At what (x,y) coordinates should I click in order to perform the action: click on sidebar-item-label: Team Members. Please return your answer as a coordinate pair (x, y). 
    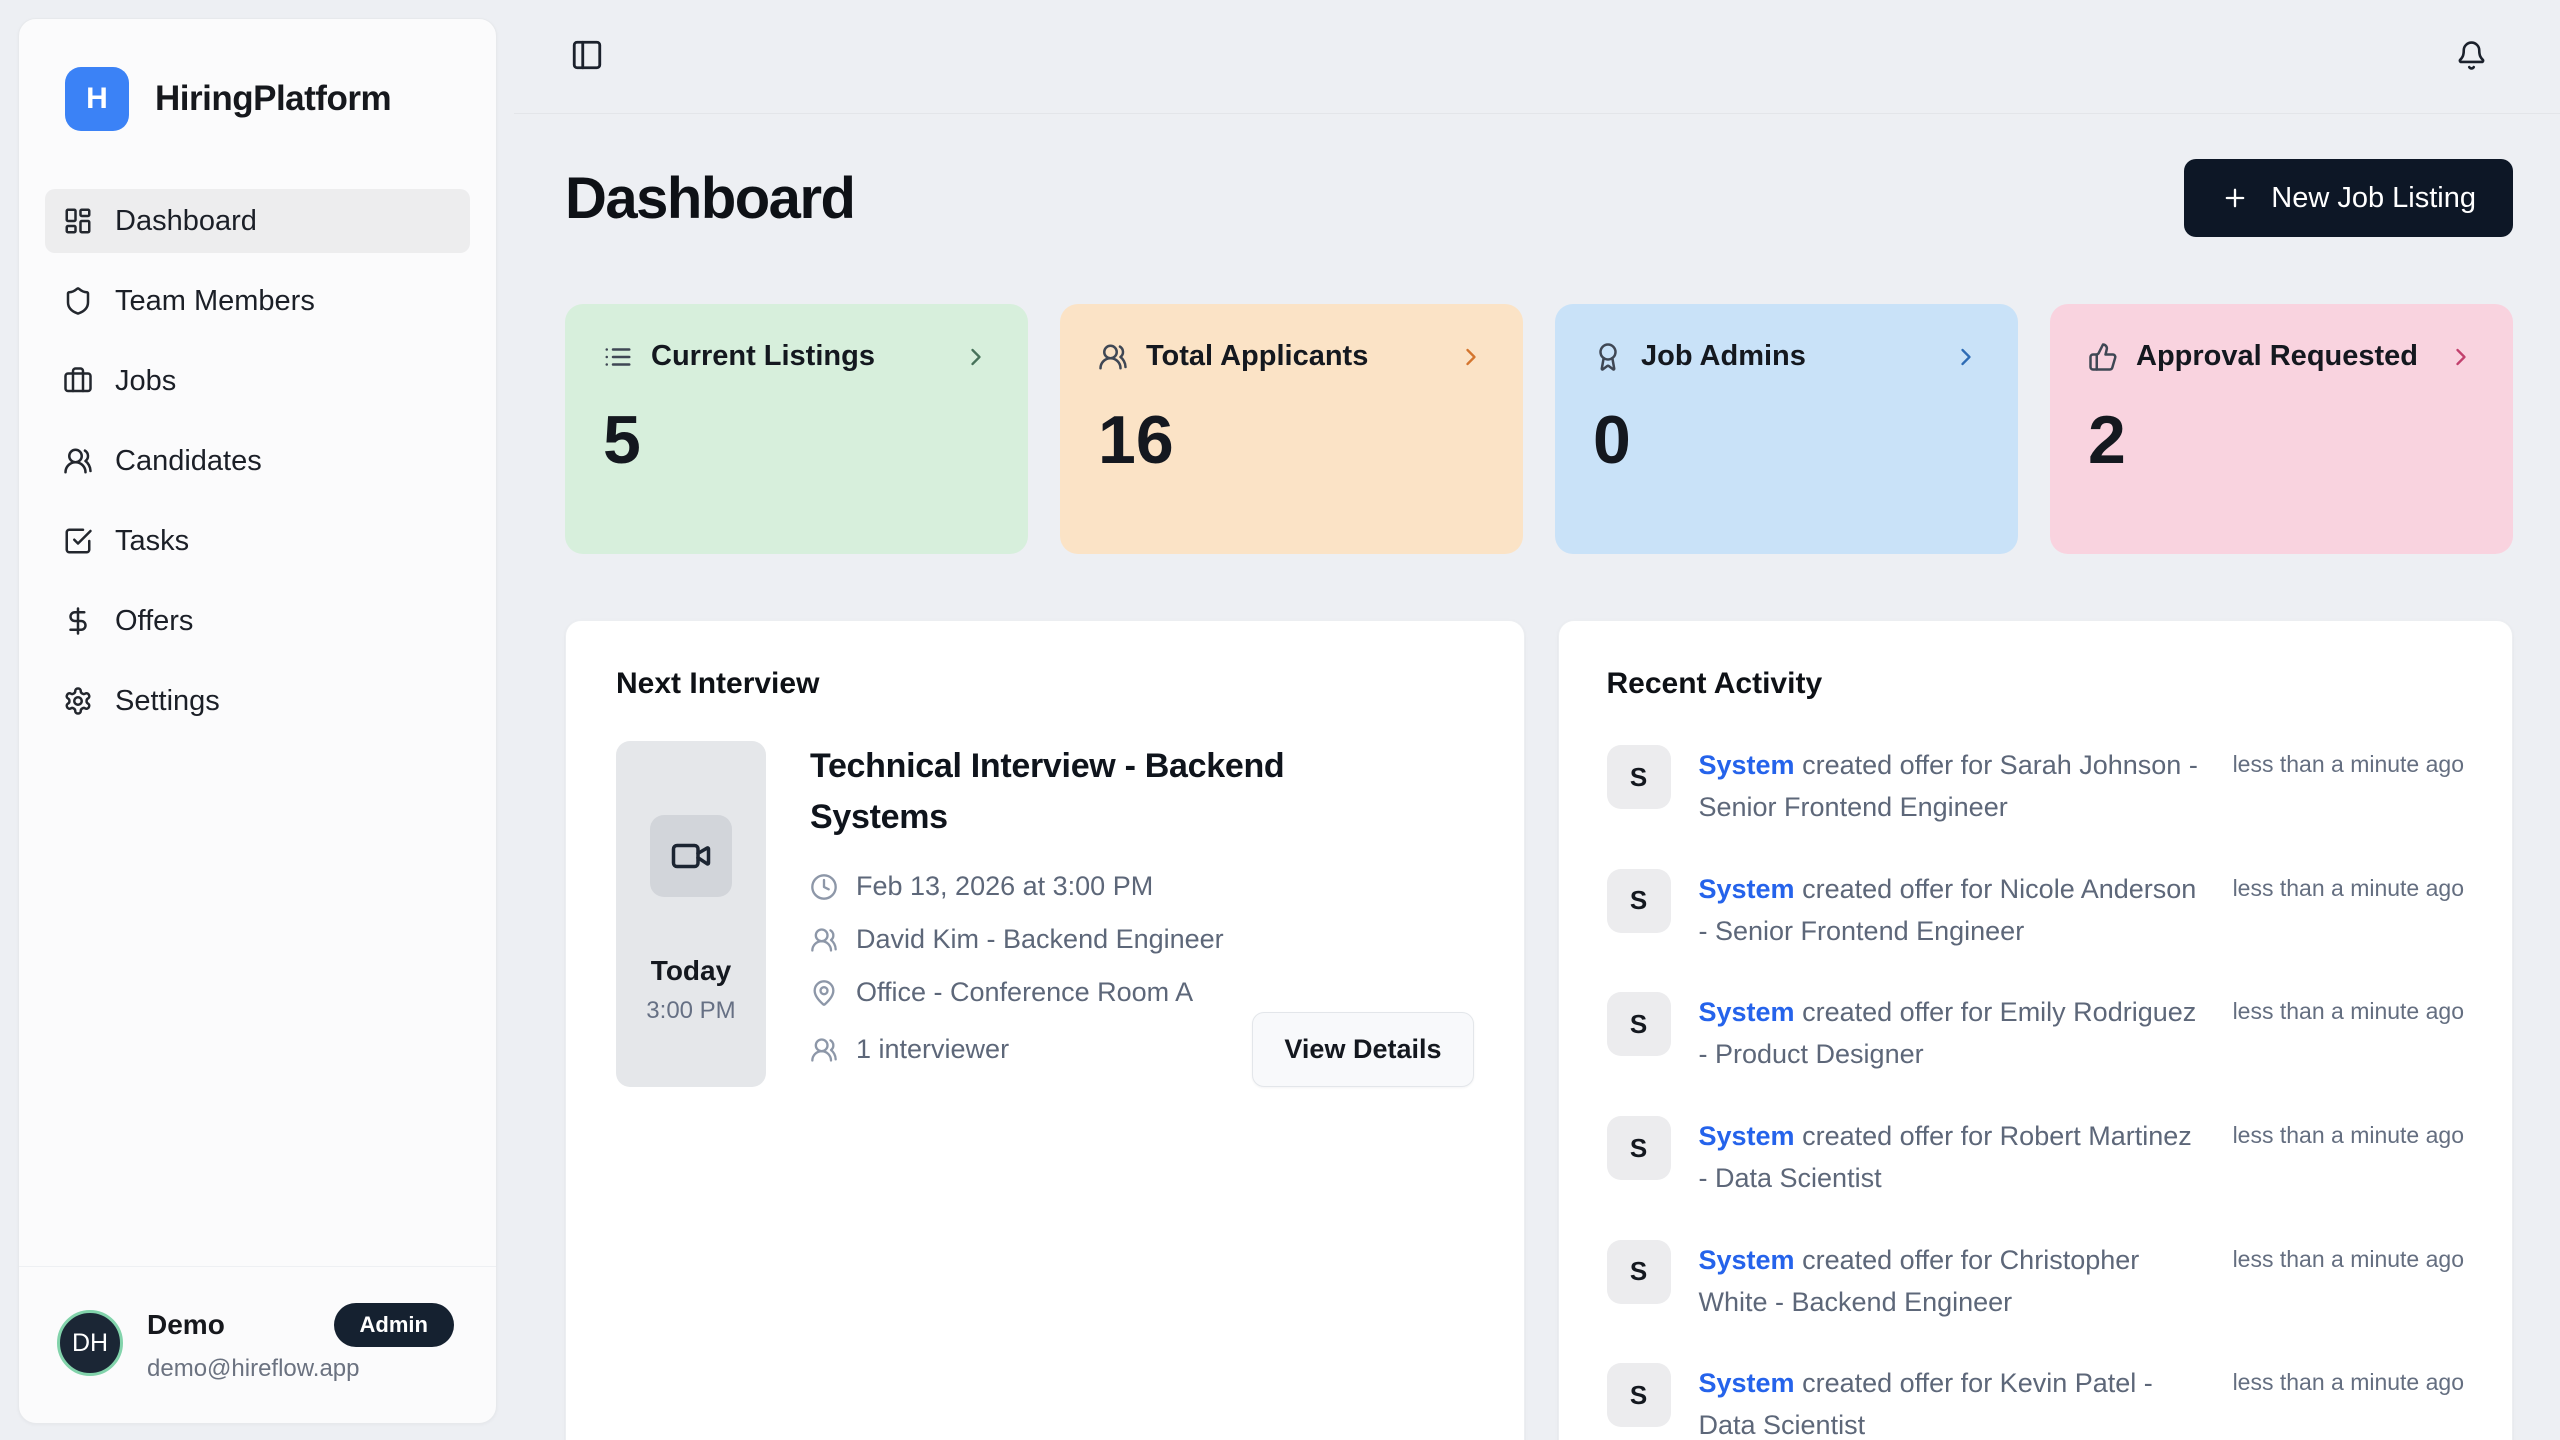
    Looking at the image, I should click on (215, 300).